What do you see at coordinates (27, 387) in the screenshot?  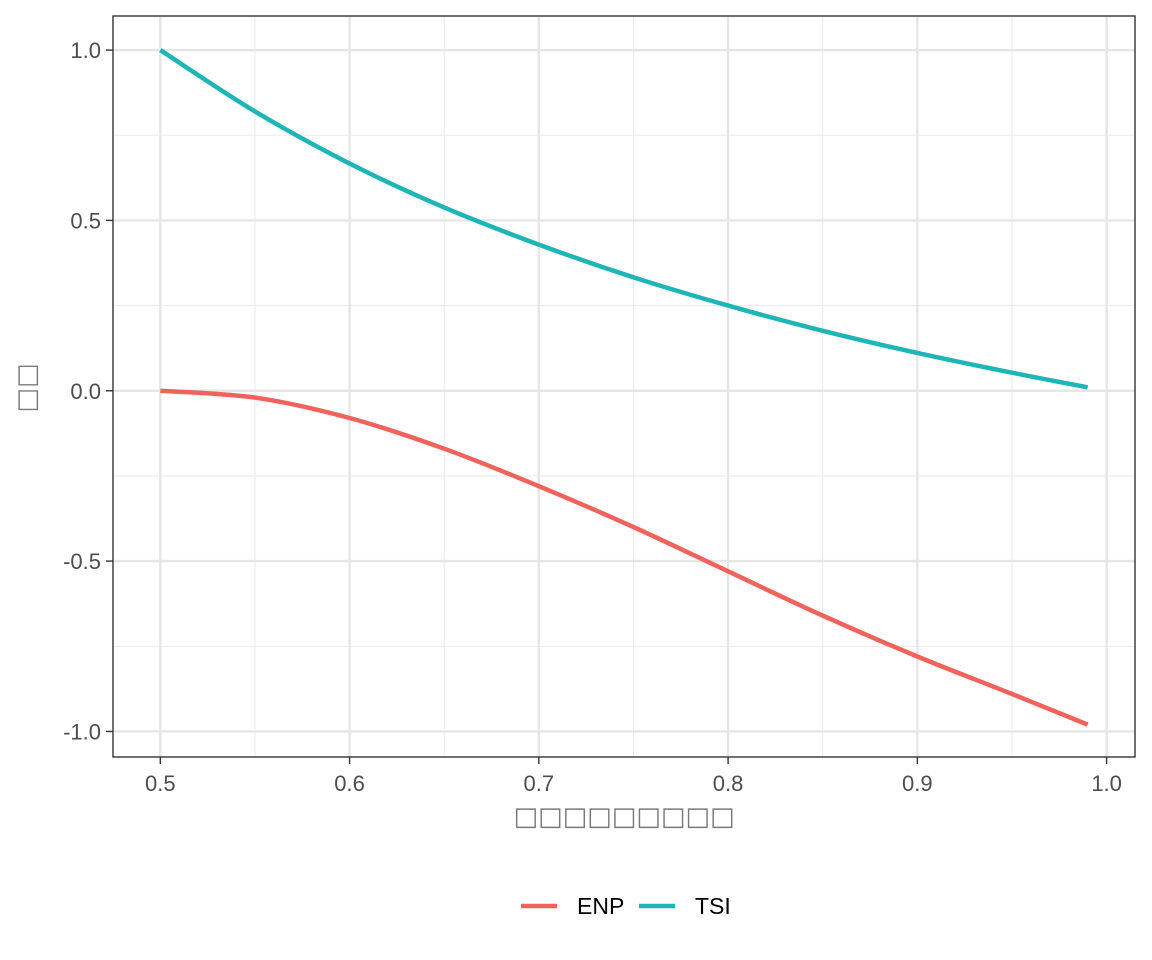 I see `y-axis-title: □□` at bounding box center [27, 387].